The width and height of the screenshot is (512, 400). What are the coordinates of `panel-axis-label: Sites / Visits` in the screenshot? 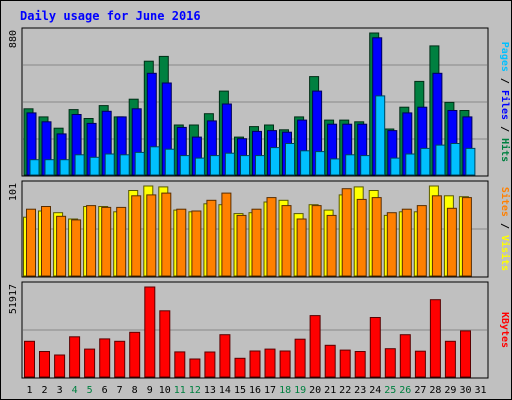 It's located at (505, 229).